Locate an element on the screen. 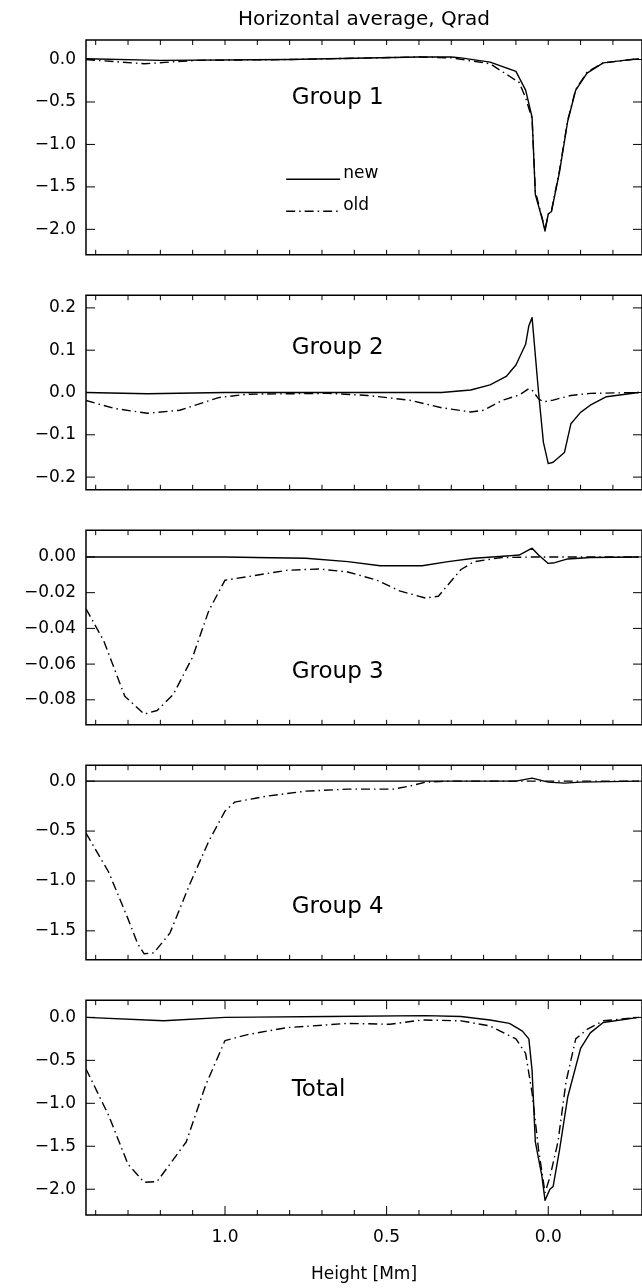 The height and width of the screenshot is (1288, 642). annotation: Group 4 is located at coordinates (337, 905).